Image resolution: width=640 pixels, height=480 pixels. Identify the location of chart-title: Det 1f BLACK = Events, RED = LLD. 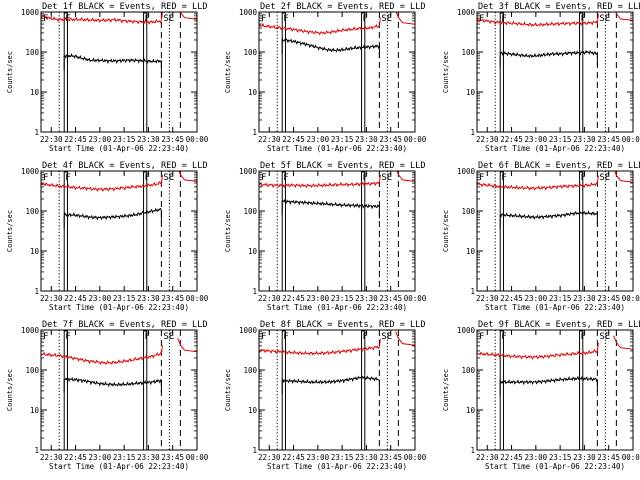
(125, 7).